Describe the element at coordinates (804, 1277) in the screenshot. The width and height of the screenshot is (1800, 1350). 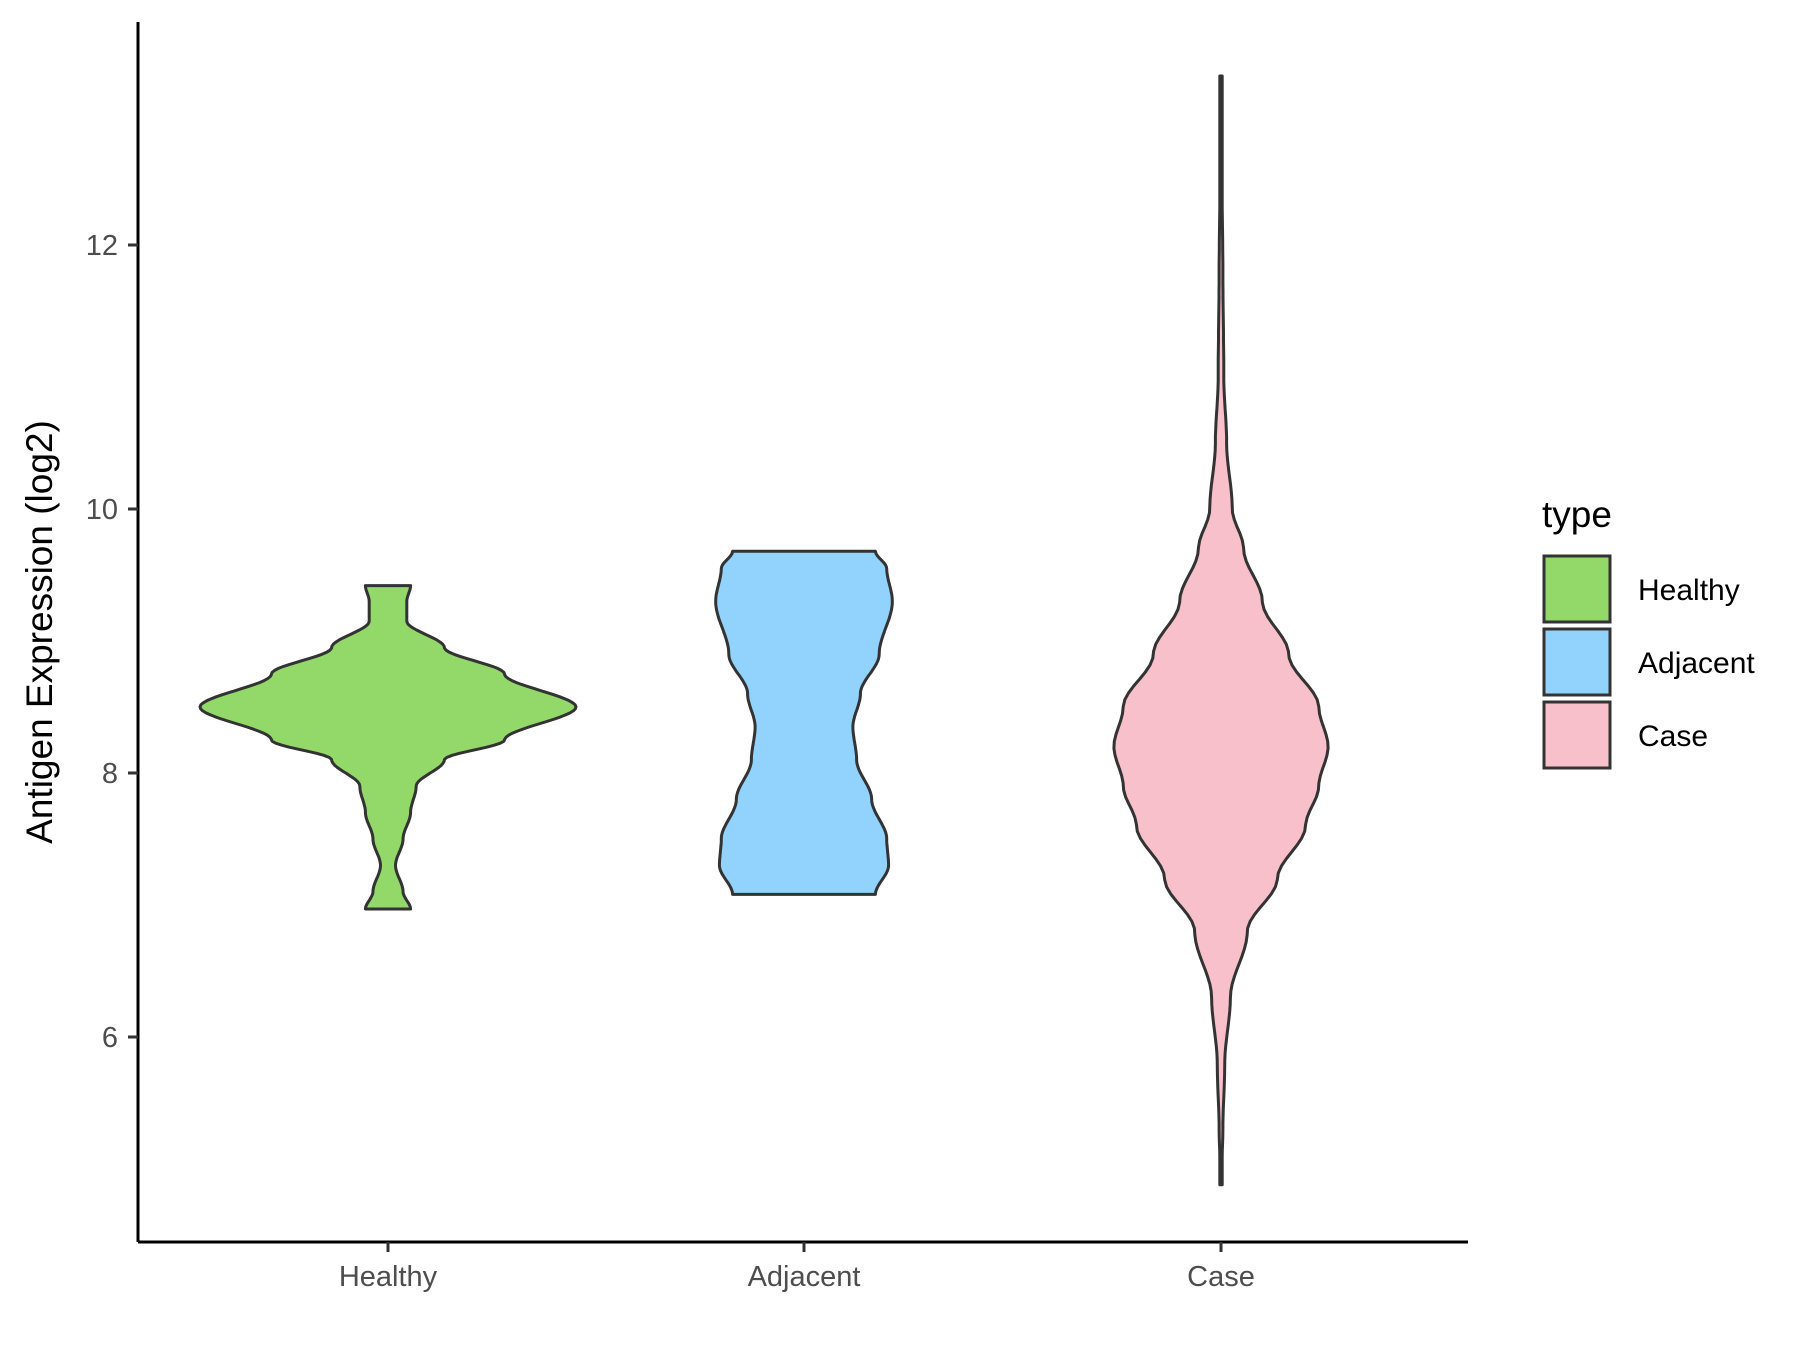
I see `x-tick-label: Adjacent` at that location.